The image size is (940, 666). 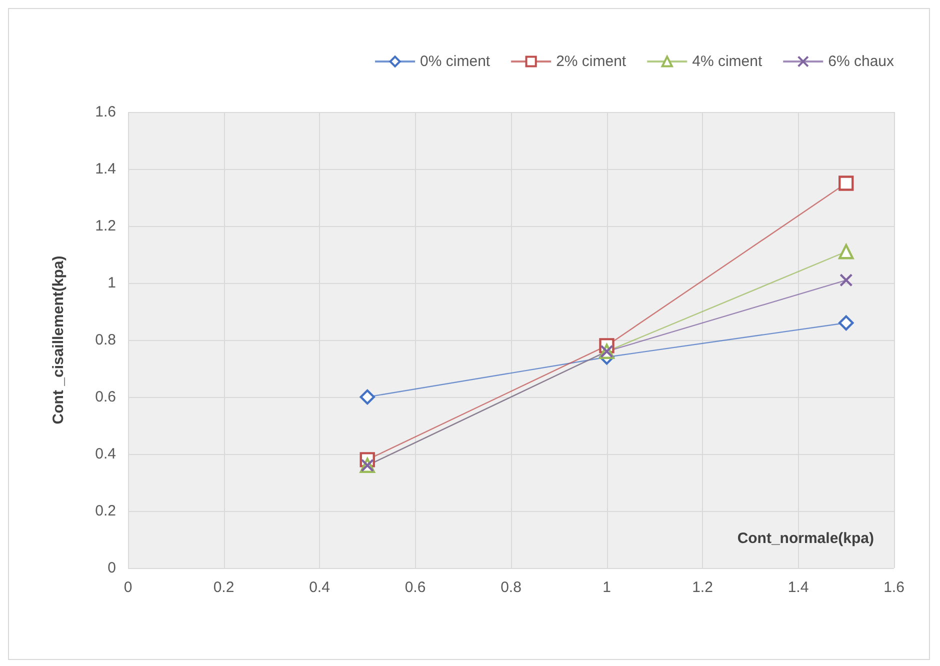 What do you see at coordinates (606, 587) in the screenshot?
I see `x-tick-label: 1` at bounding box center [606, 587].